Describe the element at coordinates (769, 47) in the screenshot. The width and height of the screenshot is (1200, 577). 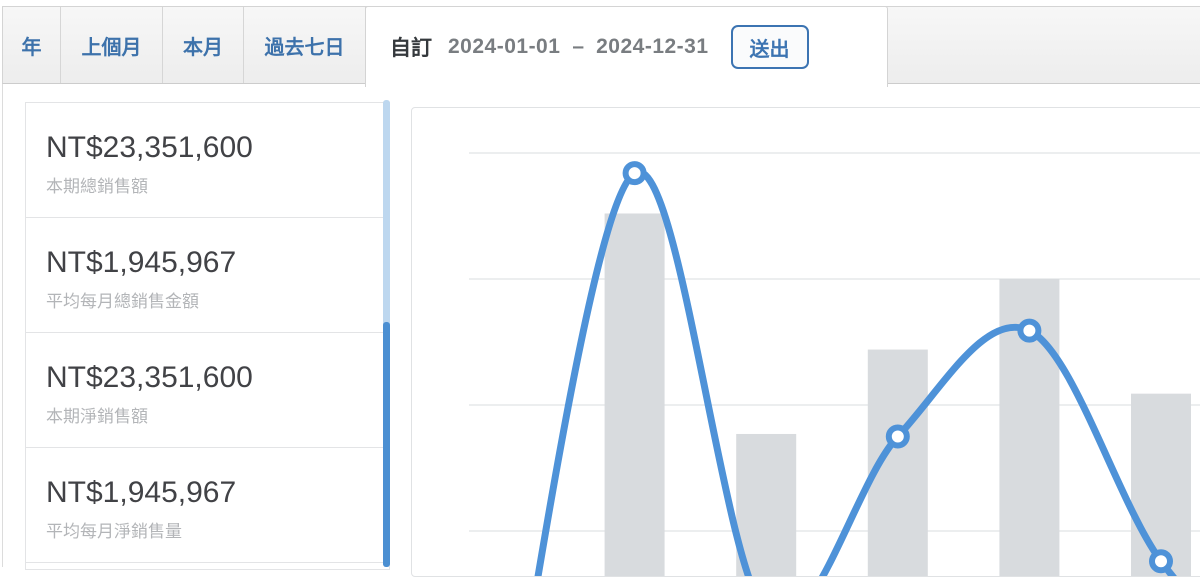
I see `submit-button: 送出` at that location.